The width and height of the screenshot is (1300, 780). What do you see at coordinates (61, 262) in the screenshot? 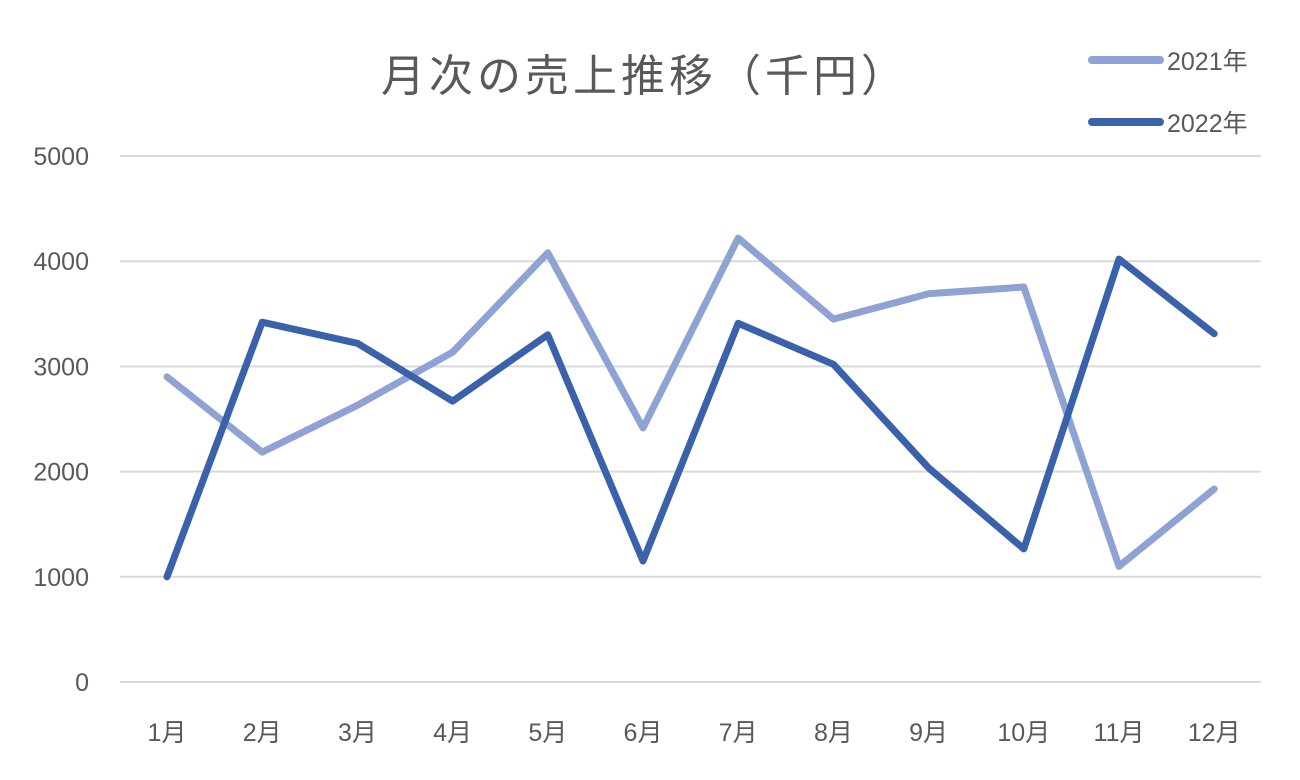
I see `y-tick-label: 4000` at bounding box center [61, 262].